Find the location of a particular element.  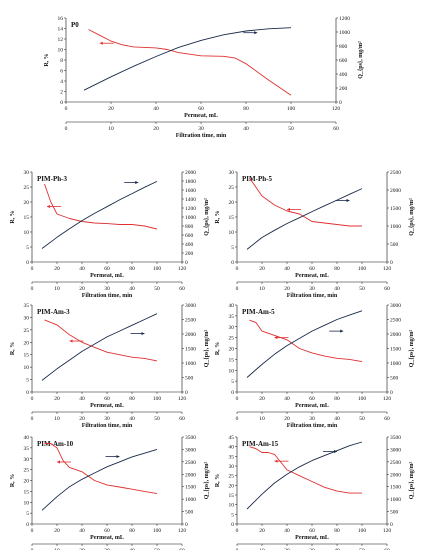

y2-tick-label: 0 is located at coordinates (391, 393).